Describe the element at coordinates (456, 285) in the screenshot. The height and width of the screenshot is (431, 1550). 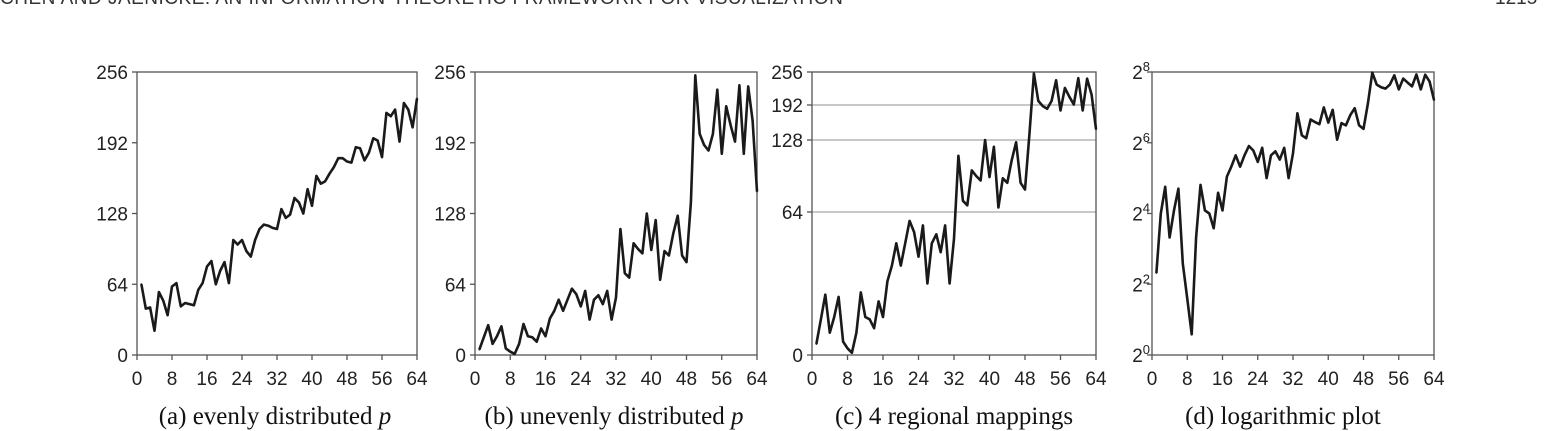
I see `y-tick-label: 64` at that location.